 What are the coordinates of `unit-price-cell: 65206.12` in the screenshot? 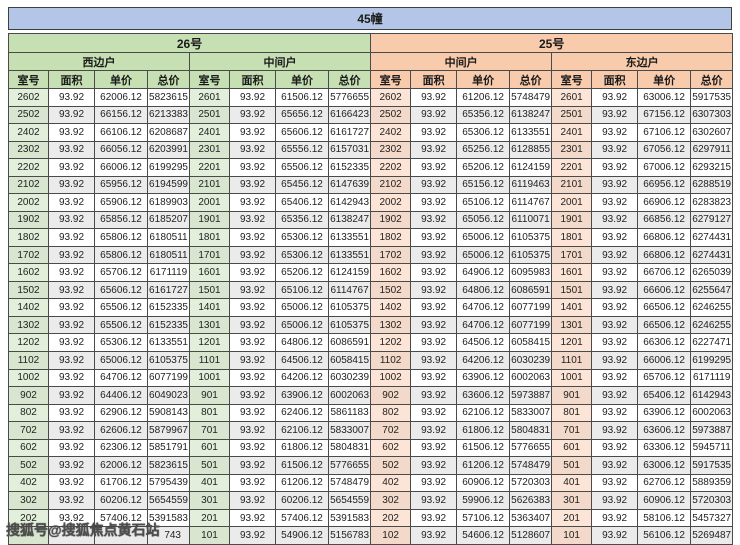 It's located at (302, 272).